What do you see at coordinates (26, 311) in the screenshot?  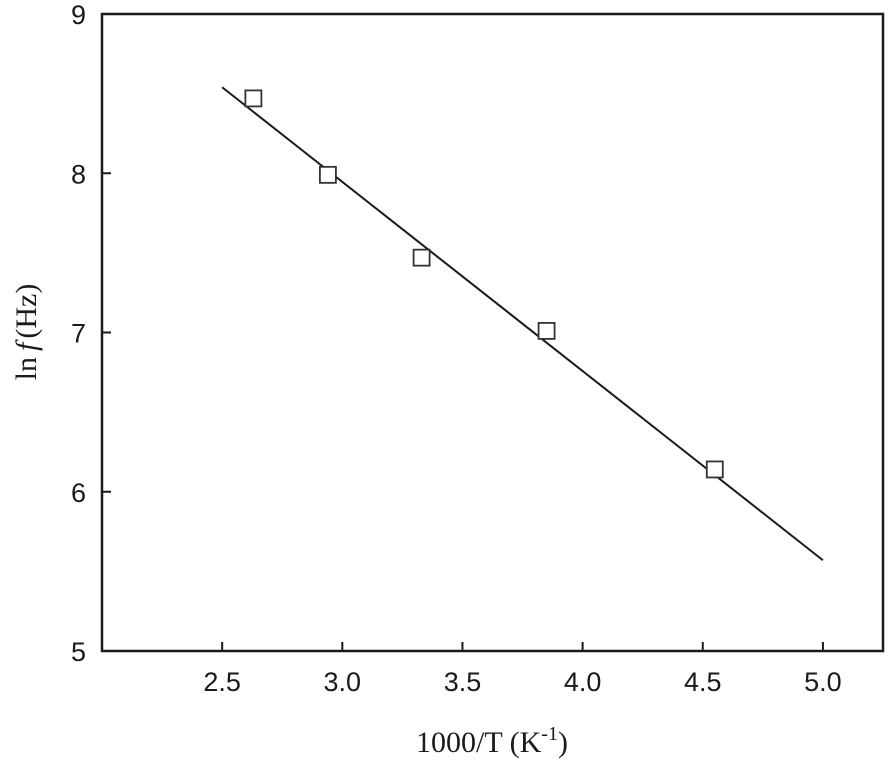 I see `y-axis-title-suffix: (Hz)` at bounding box center [26, 311].